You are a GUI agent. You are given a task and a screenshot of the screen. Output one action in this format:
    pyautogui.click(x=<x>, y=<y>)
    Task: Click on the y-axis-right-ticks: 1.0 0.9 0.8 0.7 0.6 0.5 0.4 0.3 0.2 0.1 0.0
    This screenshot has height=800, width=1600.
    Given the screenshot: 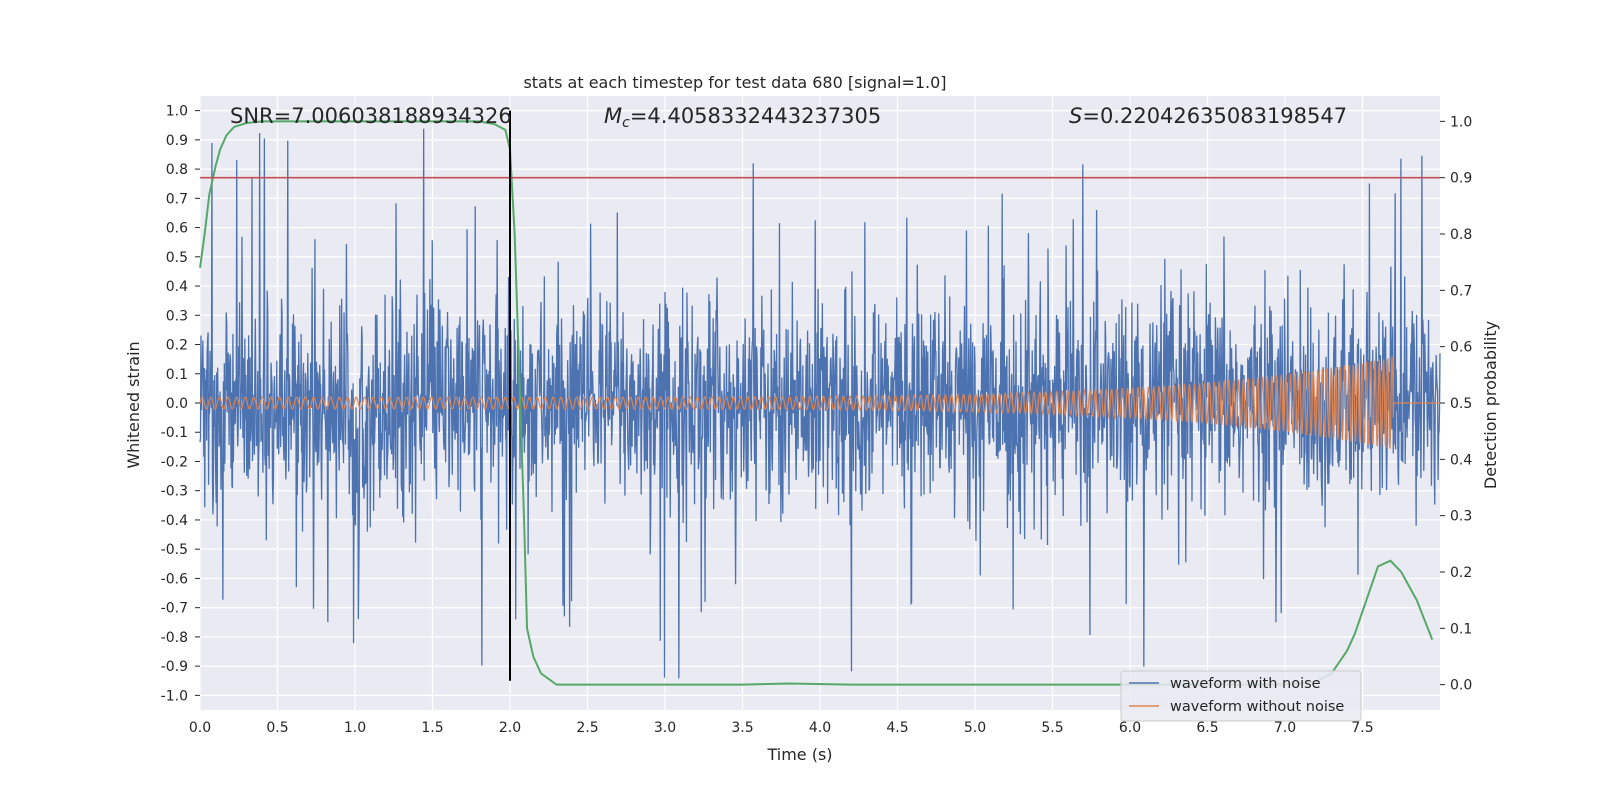 What is the action you would take?
    pyautogui.click(x=1456, y=404)
    